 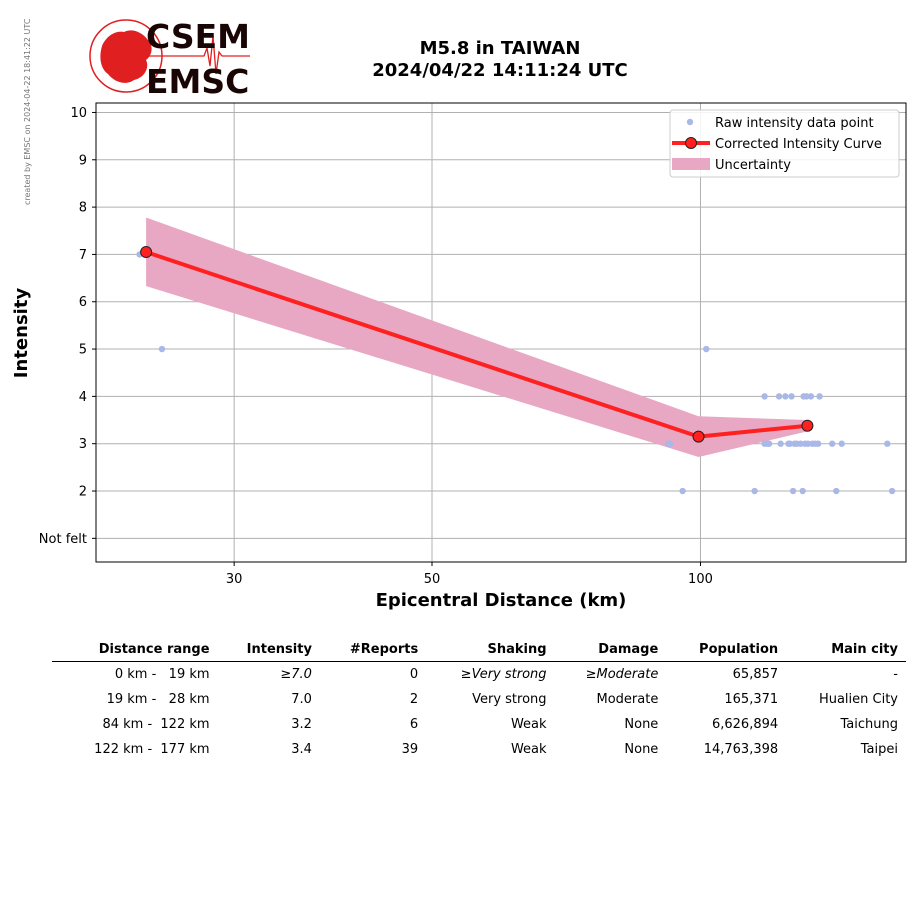 What do you see at coordinates (21, 333) in the screenshot?
I see `y-axis-label: Intensity` at bounding box center [21, 333].